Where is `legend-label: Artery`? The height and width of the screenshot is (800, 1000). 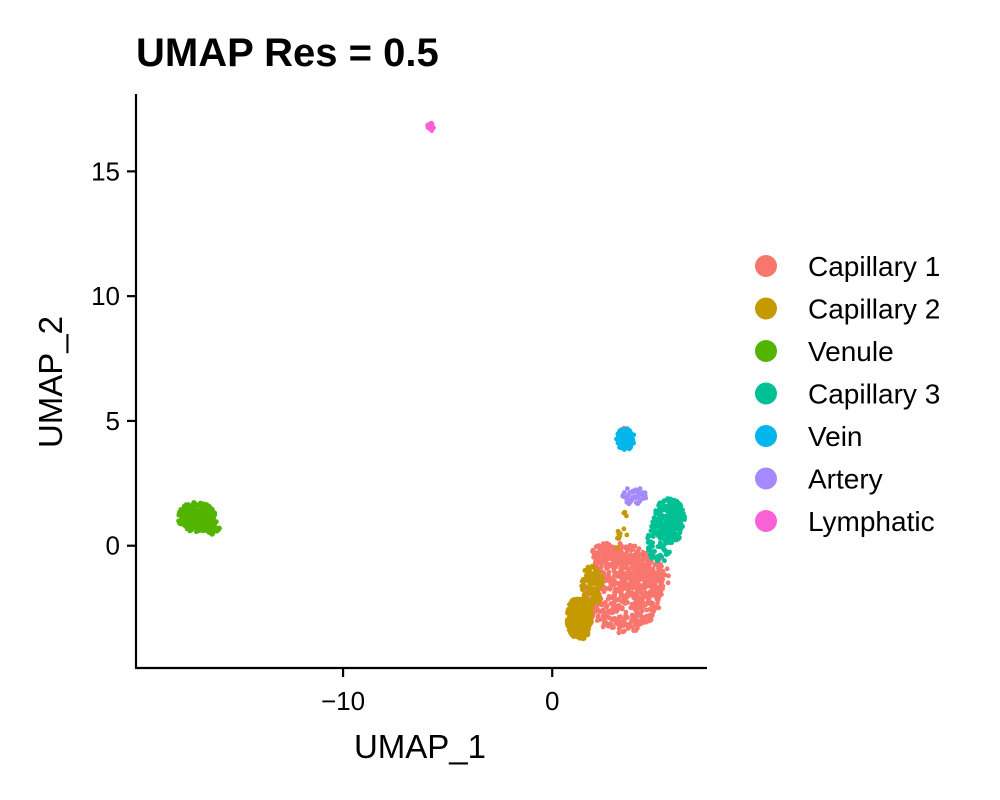
legend-label: Artery is located at coordinates (845, 479).